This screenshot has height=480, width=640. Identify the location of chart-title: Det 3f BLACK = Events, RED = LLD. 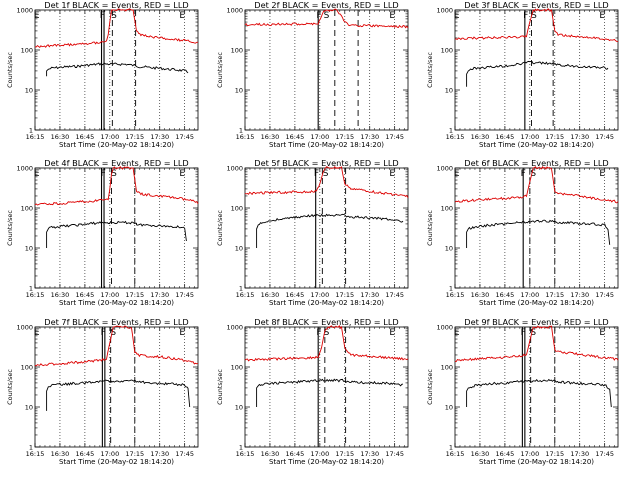
(536, 5).